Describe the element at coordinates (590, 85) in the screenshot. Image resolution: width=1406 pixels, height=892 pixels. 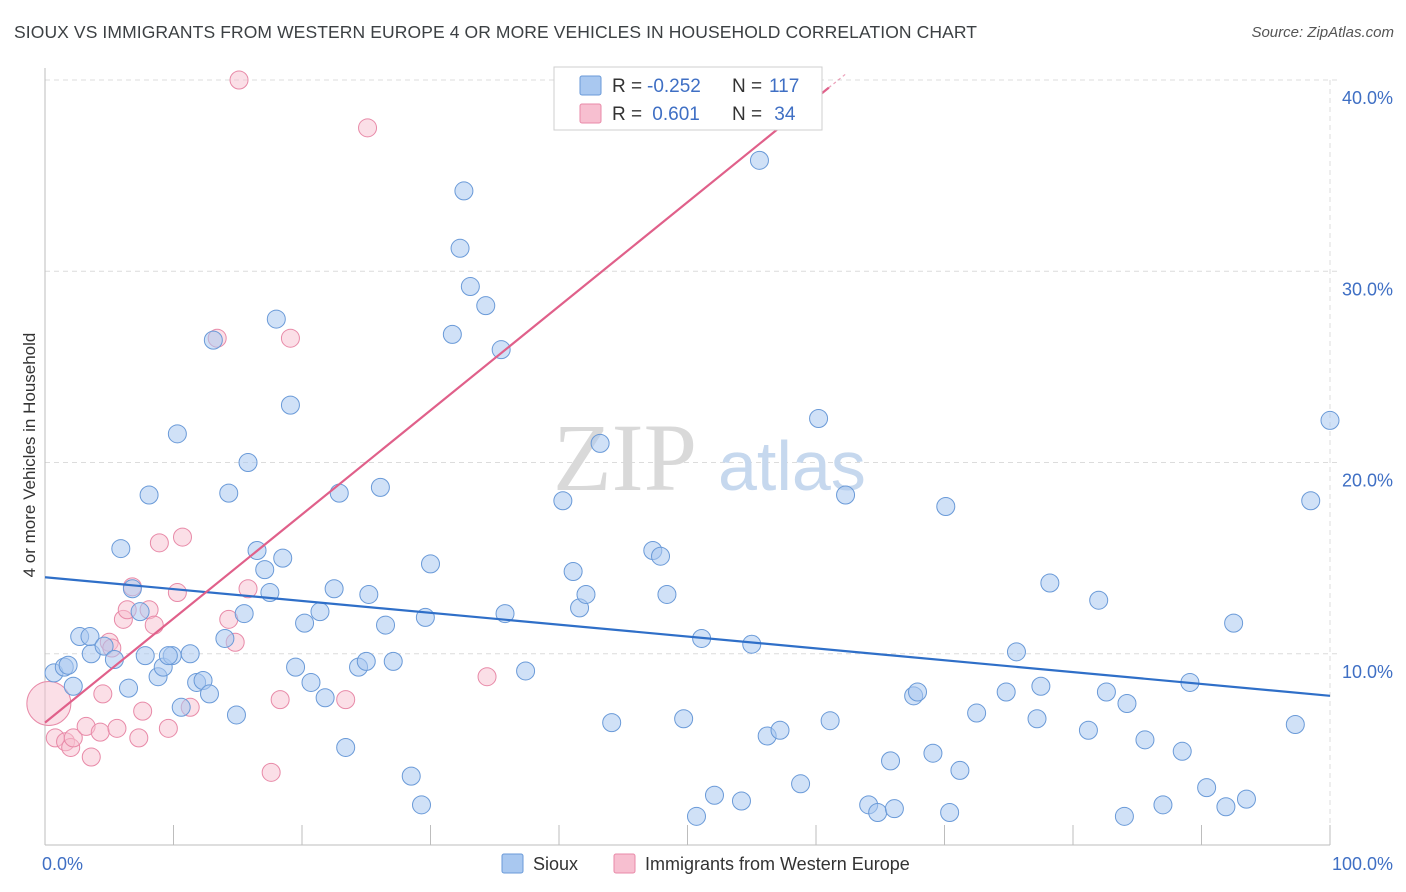
I see `legend-swatch-sioux` at that location.